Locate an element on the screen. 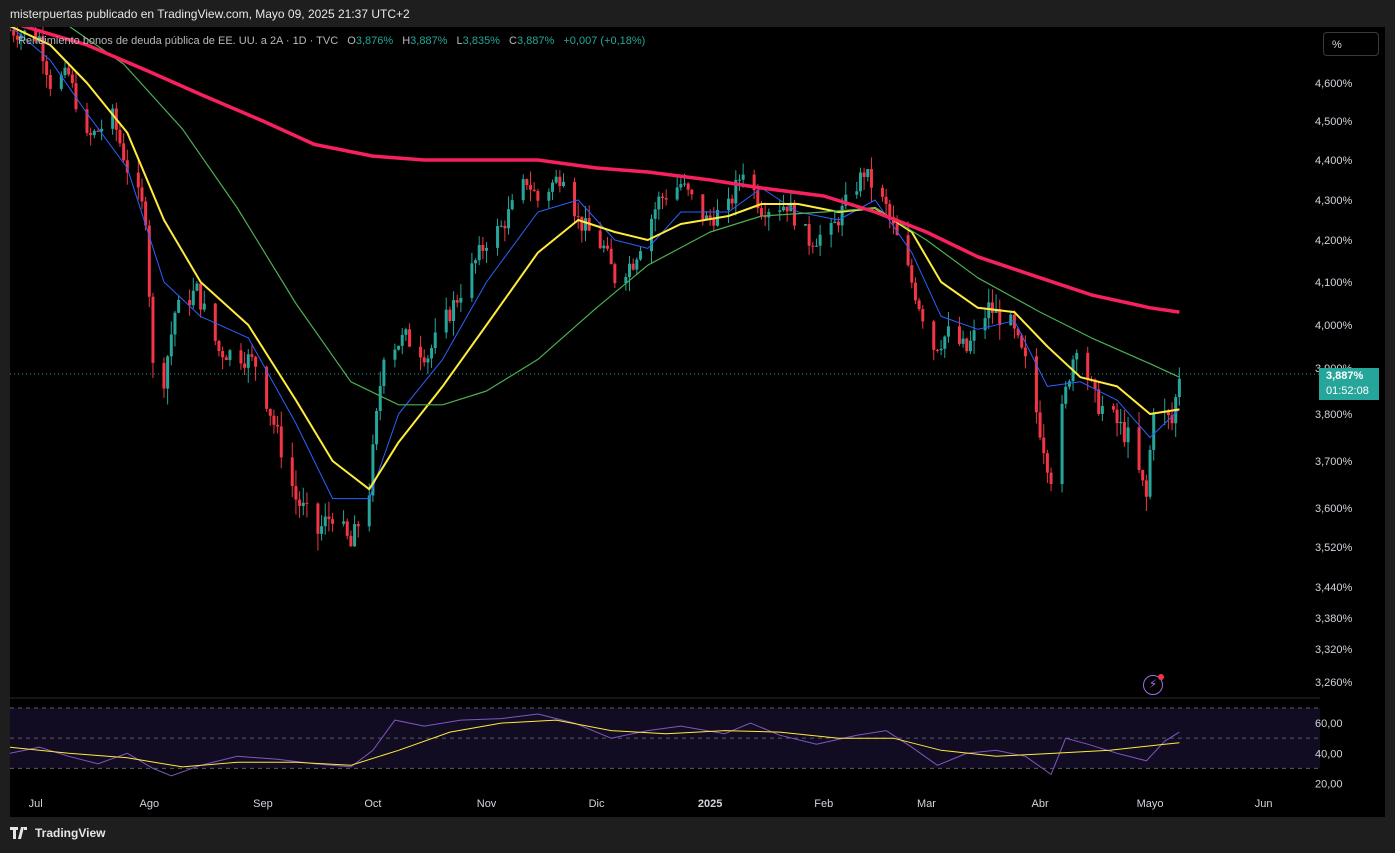 This screenshot has width=1395, height=853. y-tick-label: 3,800% is located at coordinates (1334, 415).